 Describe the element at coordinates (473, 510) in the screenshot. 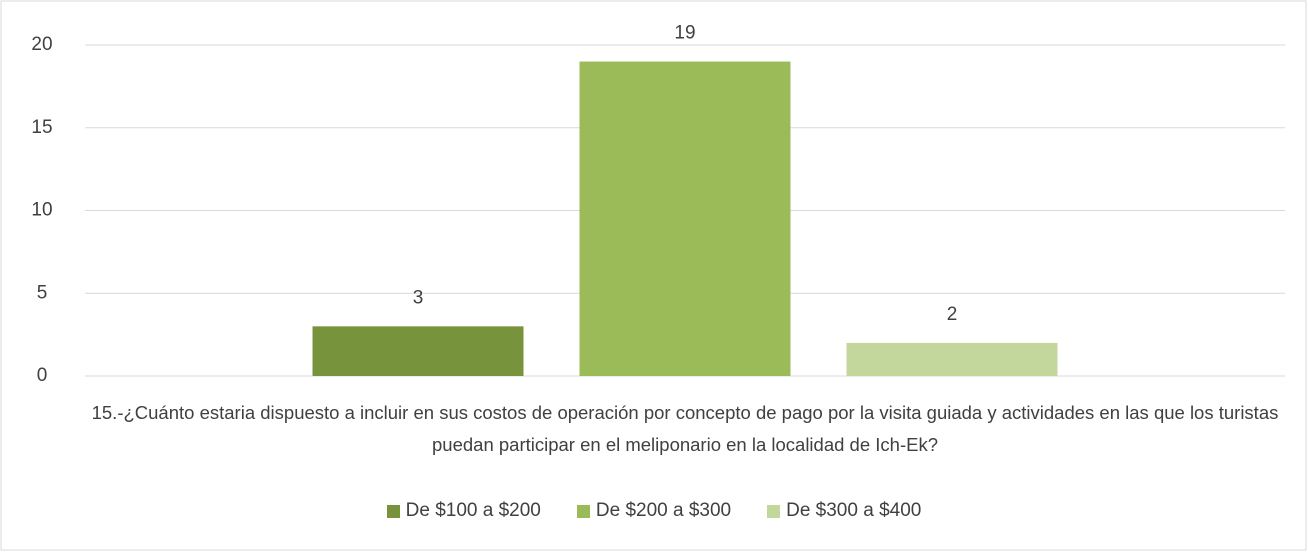

I see `legend-label: De $100 a $200` at that location.